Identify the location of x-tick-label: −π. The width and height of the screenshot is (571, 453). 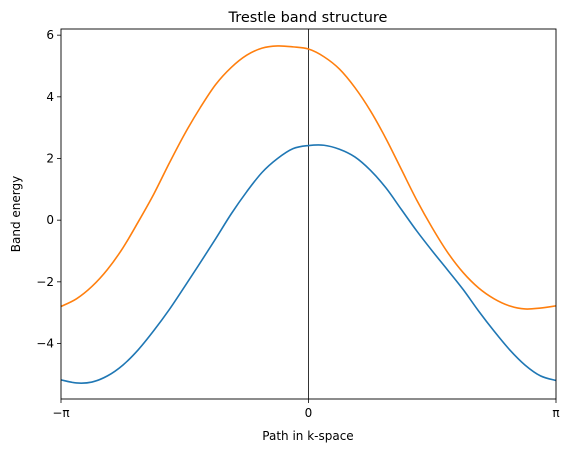
(60, 413).